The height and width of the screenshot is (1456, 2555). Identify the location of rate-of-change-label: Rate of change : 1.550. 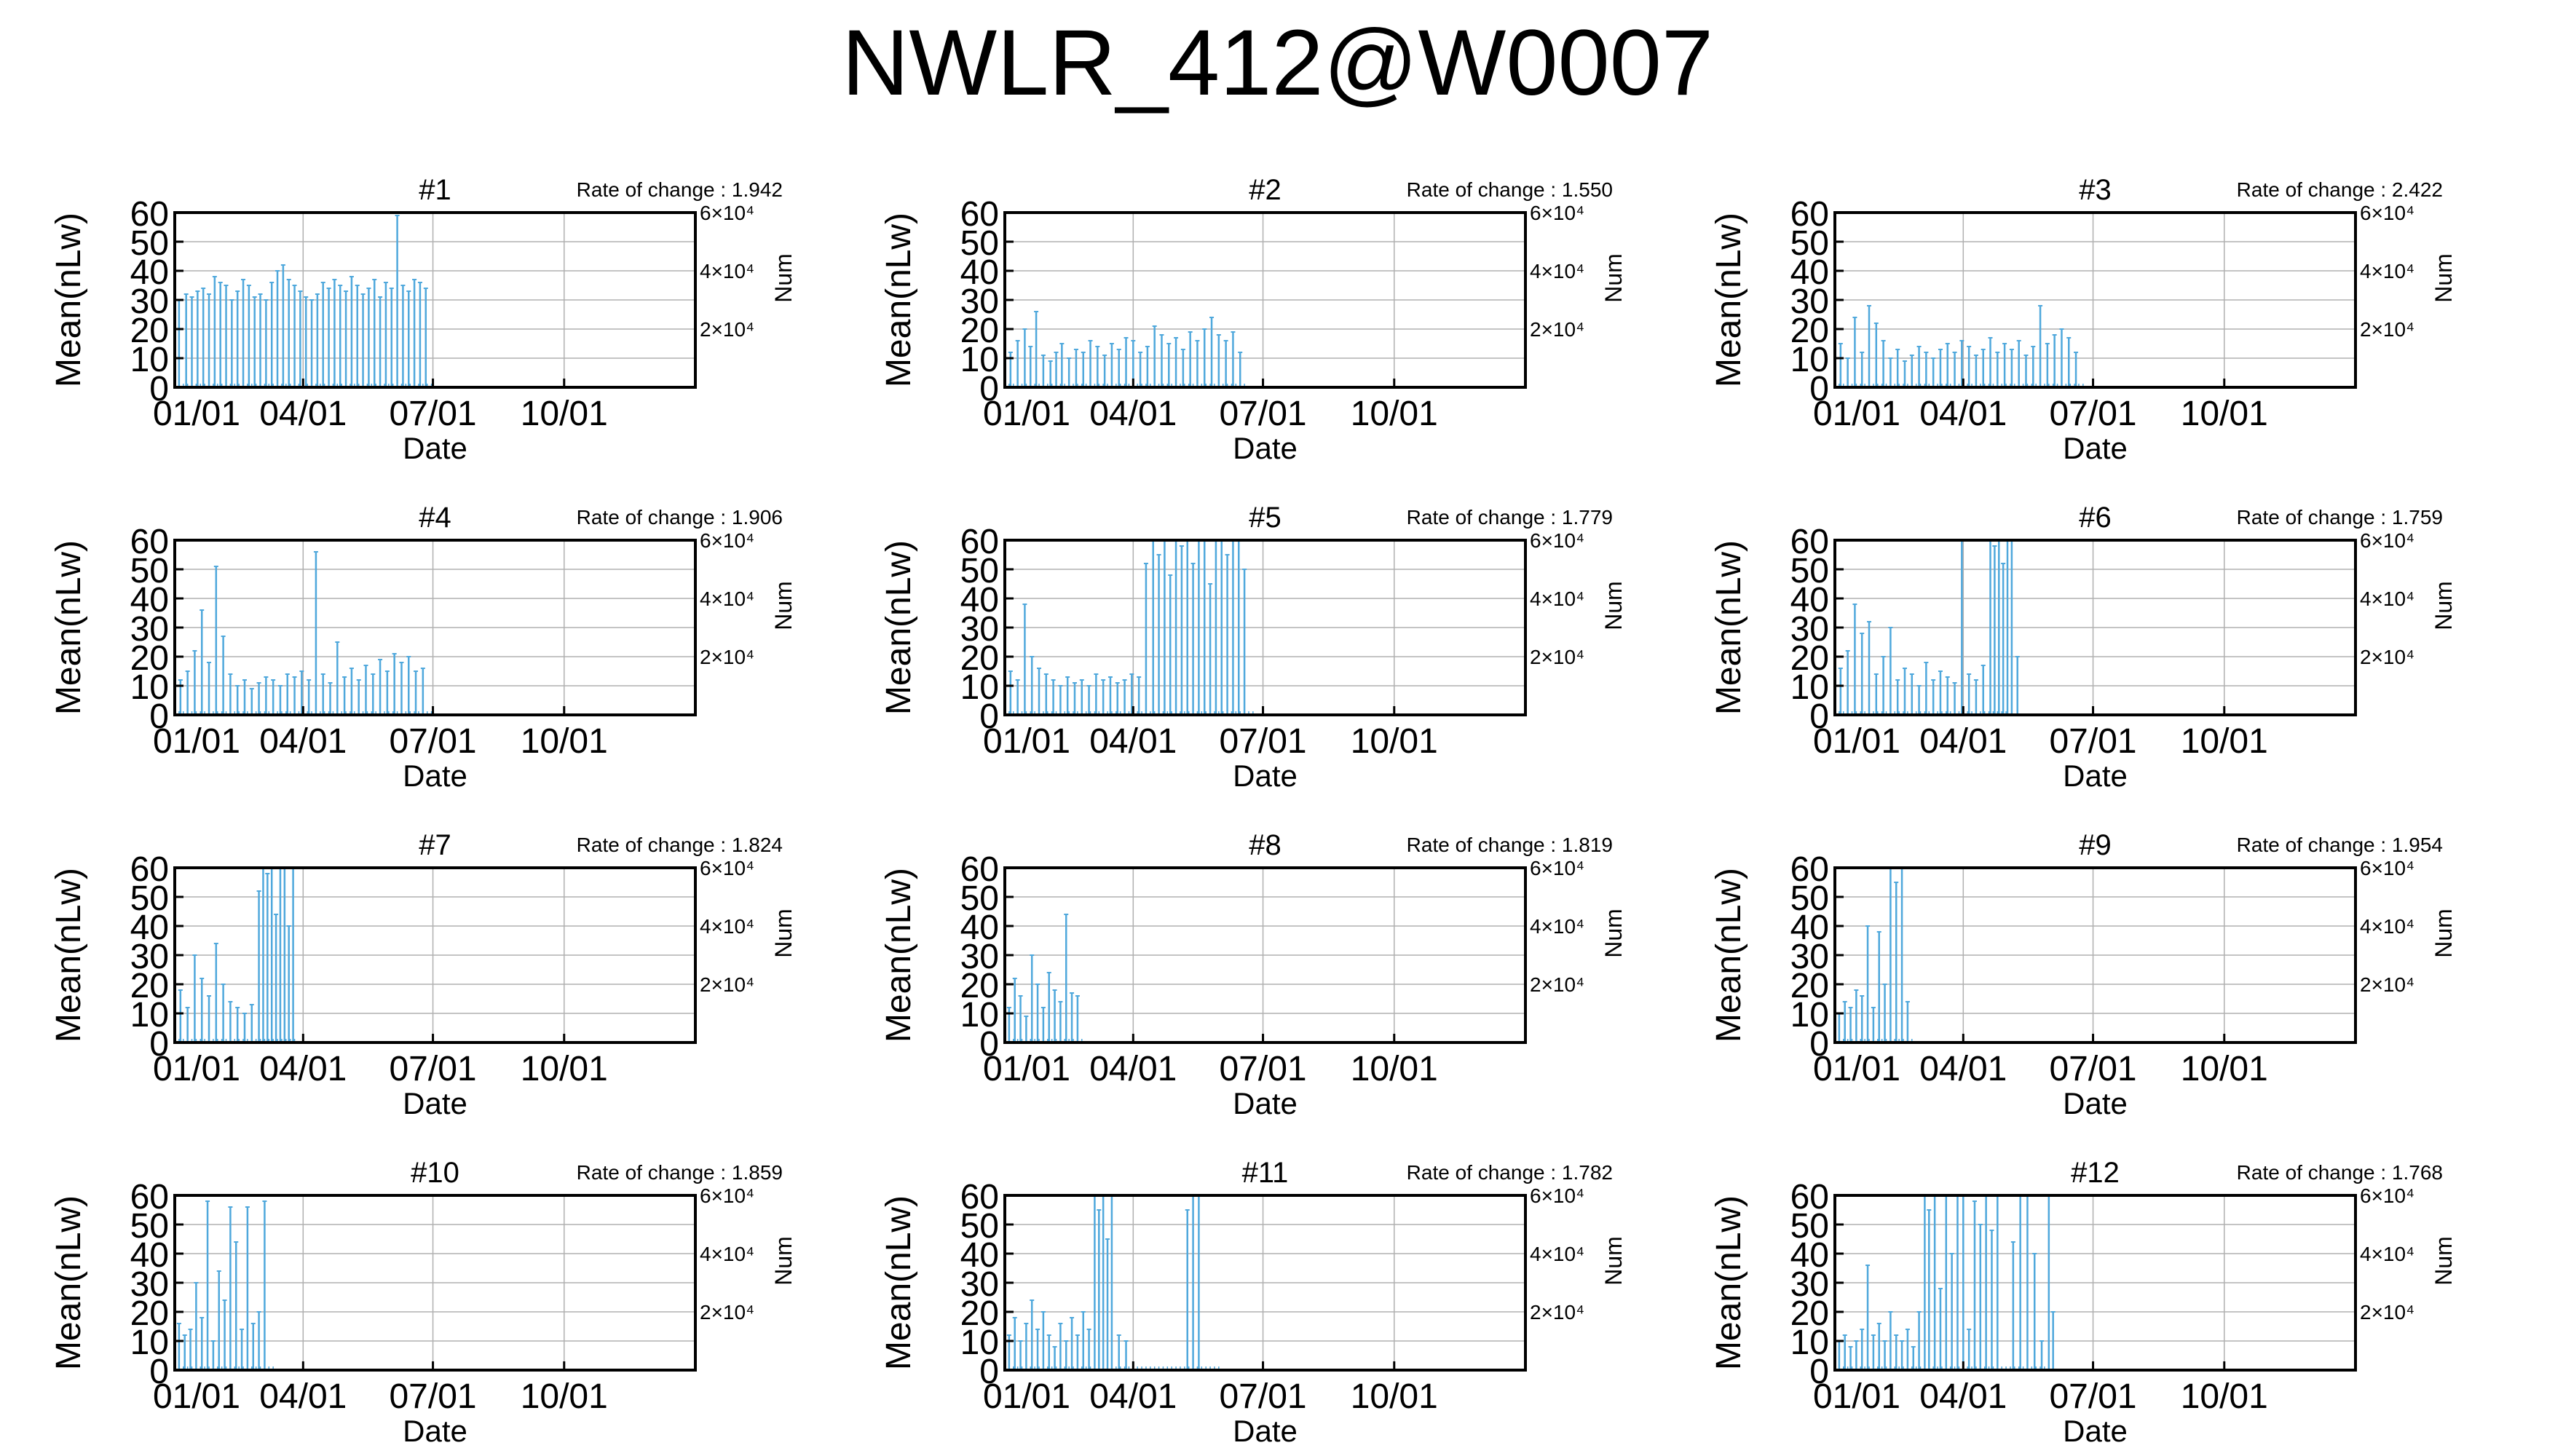
(1510, 189).